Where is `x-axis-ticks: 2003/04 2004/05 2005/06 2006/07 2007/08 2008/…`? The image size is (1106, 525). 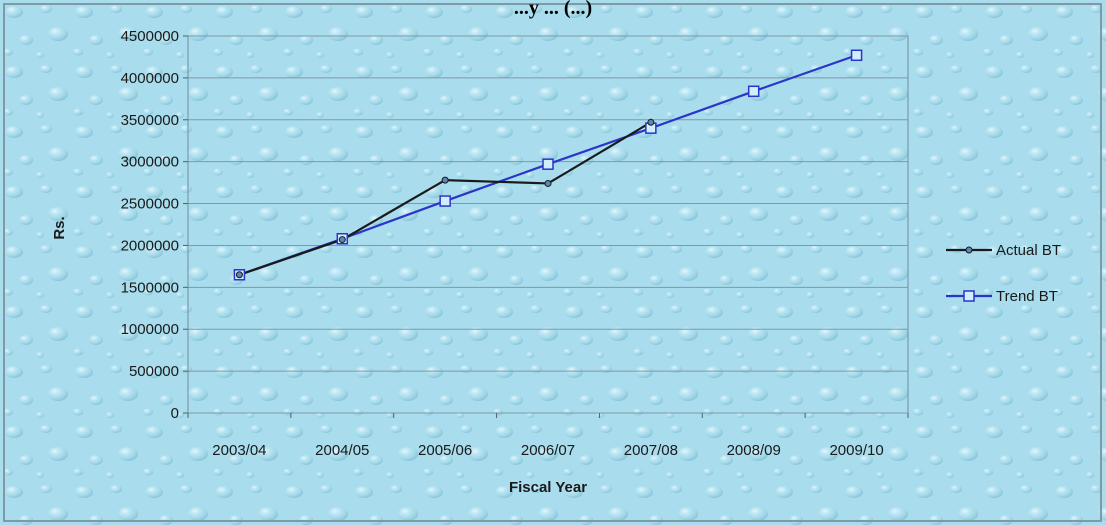
x-axis-ticks: 2003/04 2004/05 2005/06 2006/07 2007/08 2008/… is located at coordinates (548, 436).